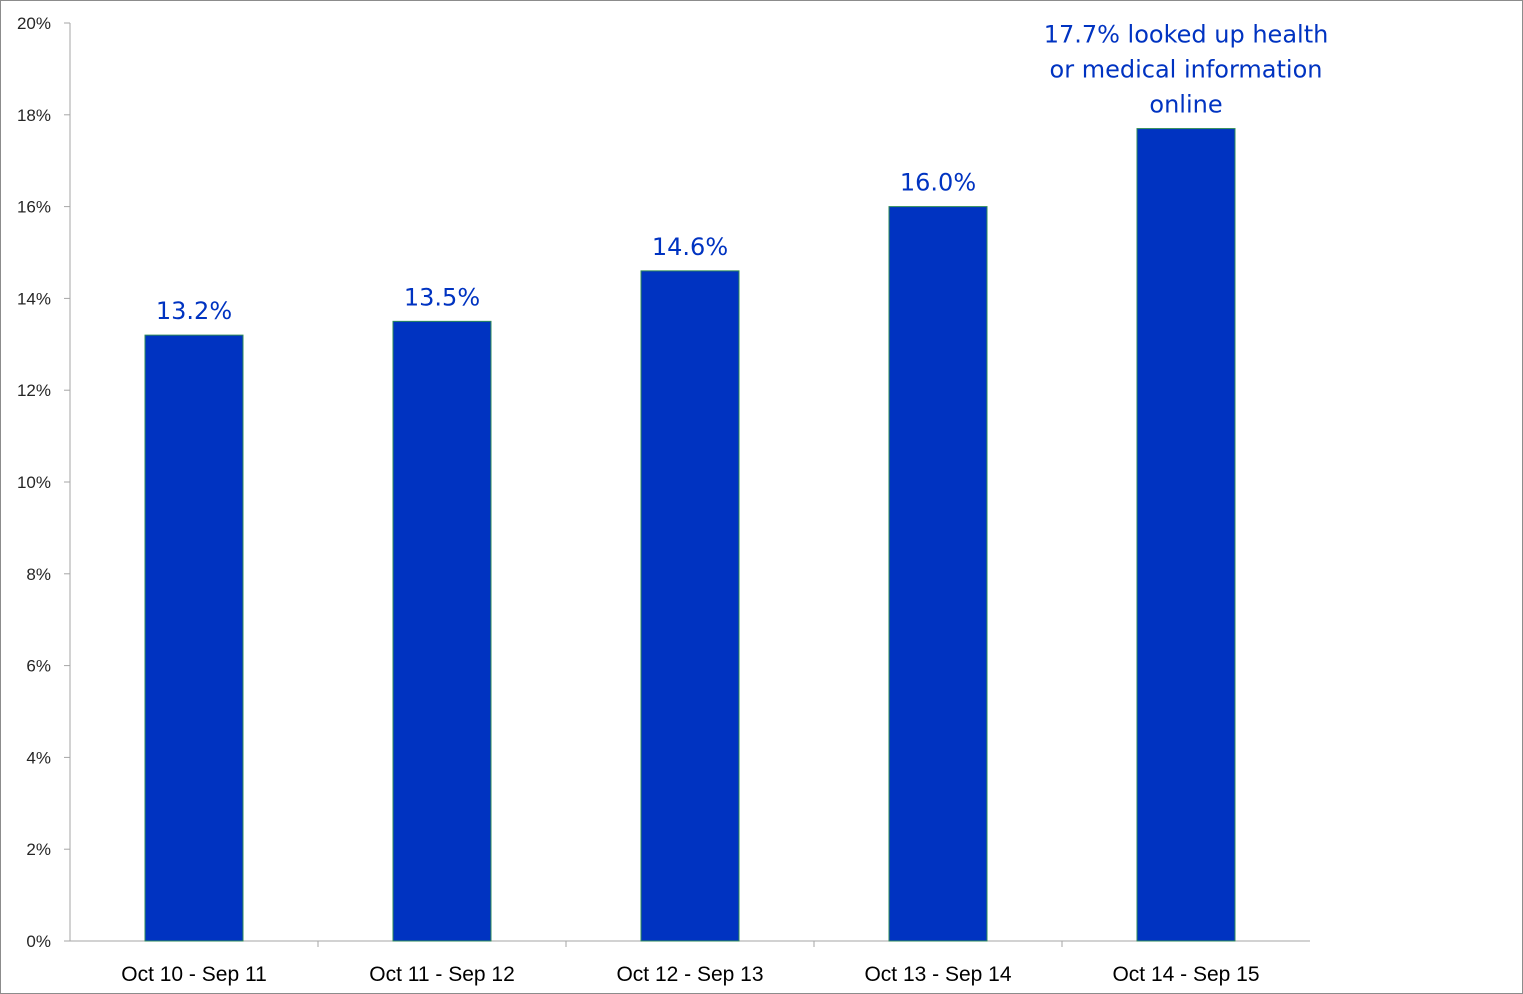  I want to click on x-tick-label: Oct 10 - Sep 11, so click(194, 974).